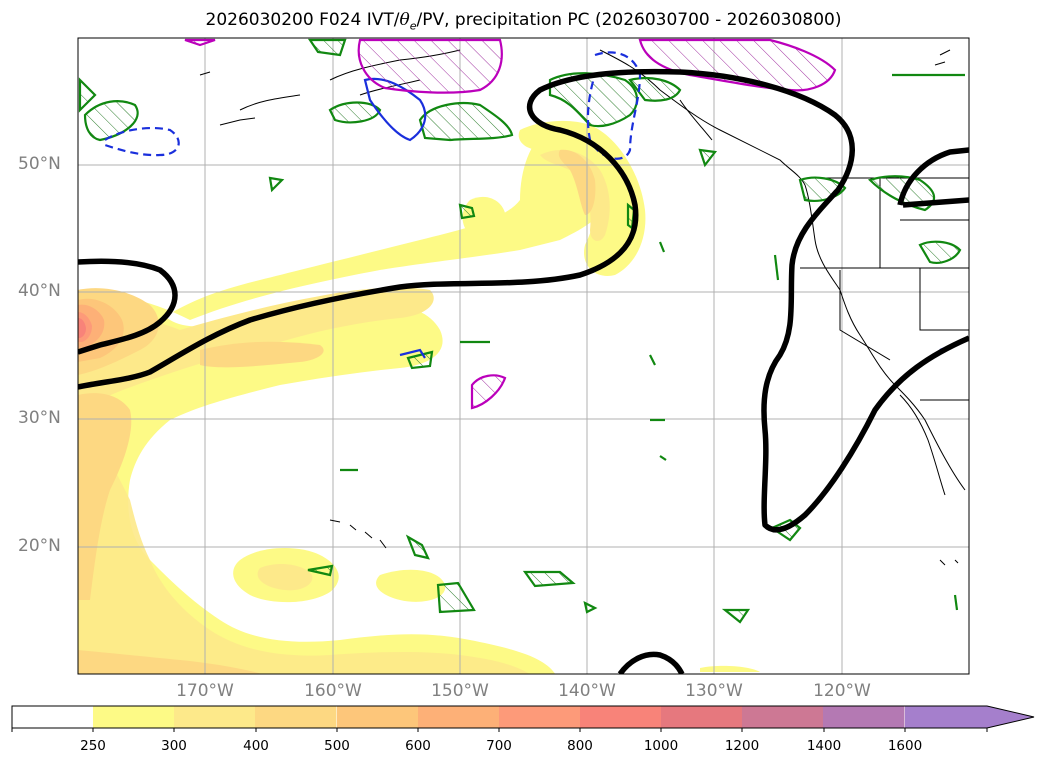 The width and height of the screenshot is (1047, 767). I want to click on colorbar-tick-label: 1200, so click(742, 746).